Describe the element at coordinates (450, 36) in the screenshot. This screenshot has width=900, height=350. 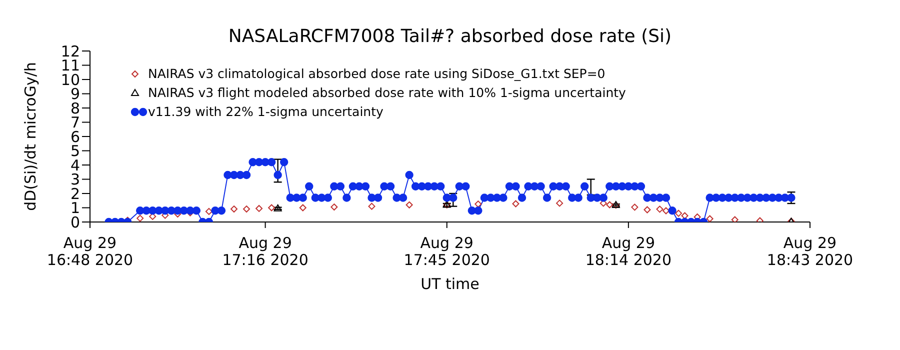
I see `chart-title: NASALaRCFM7008 Tail#? absorbed dose rate (Si)` at that location.